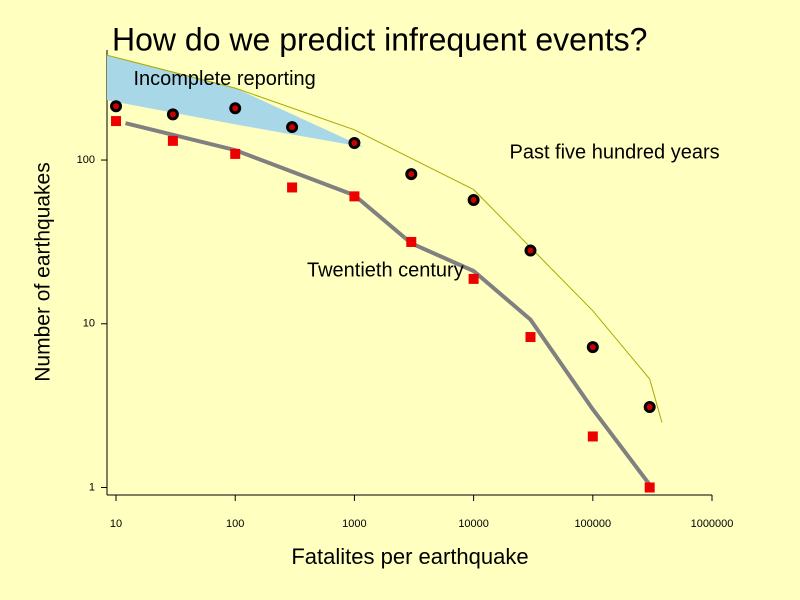 This screenshot has height=600, width=800. What do you see at coordinates (116, 524) in the screenshot?
I see `x-tick-label: 10` at bounding box center [116, 524].